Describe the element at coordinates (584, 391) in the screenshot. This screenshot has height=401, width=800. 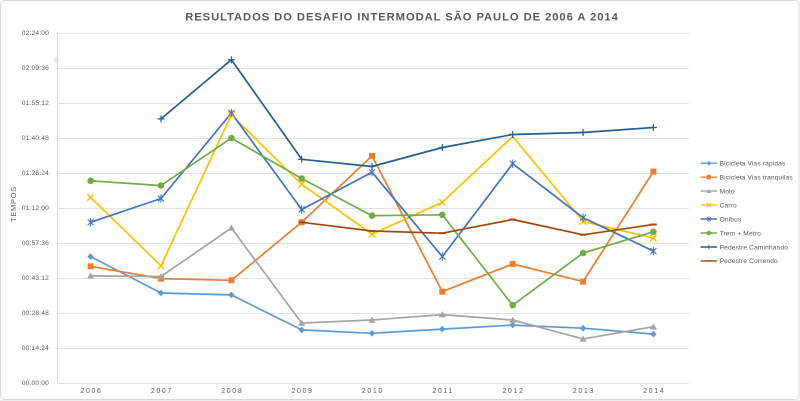
I see `svg-text: 2013` at that location.